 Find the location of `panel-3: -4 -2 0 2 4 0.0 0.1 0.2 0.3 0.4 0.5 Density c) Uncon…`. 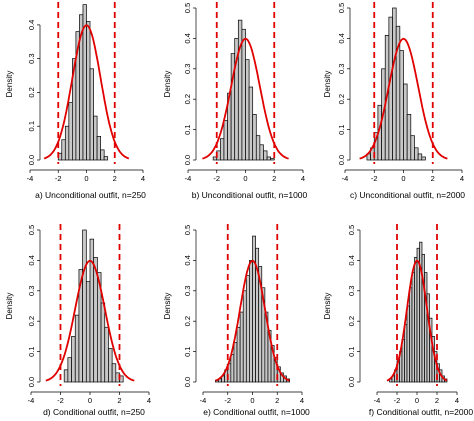

panel-3: -4 -2 0 2 4 0.0 0.1 0.2 0.3 0.4 0.5 Density c) Uncon… is located at coordinates (394, 101).